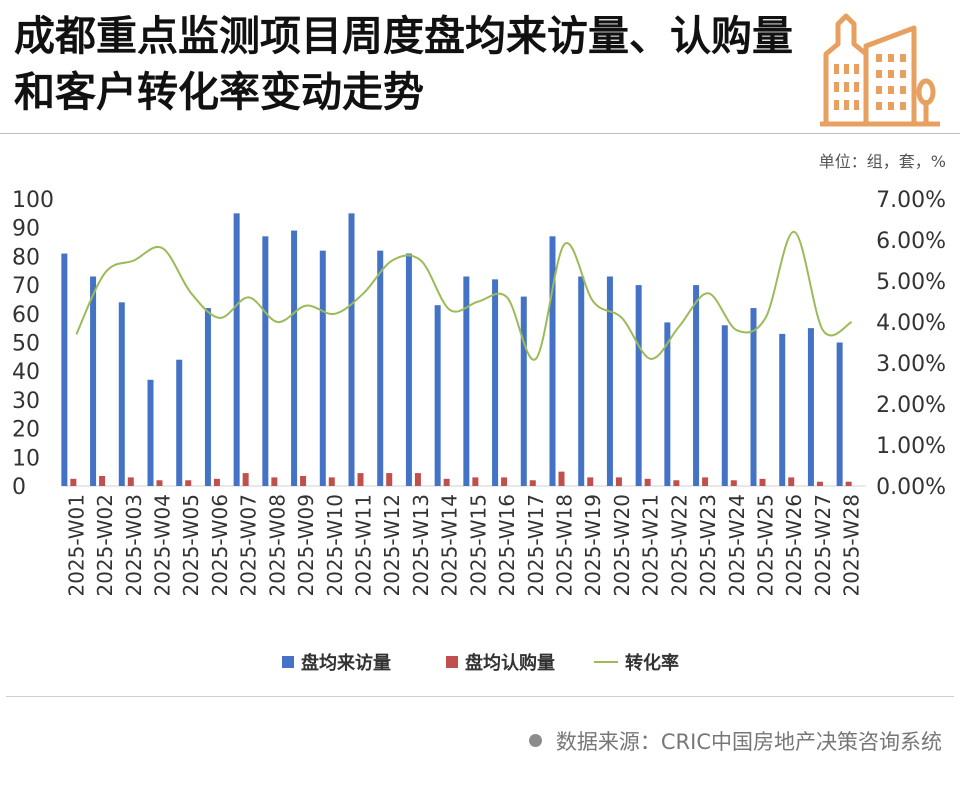  I want to click on y-right-tick-label: 3.00%, so click(911, 364).